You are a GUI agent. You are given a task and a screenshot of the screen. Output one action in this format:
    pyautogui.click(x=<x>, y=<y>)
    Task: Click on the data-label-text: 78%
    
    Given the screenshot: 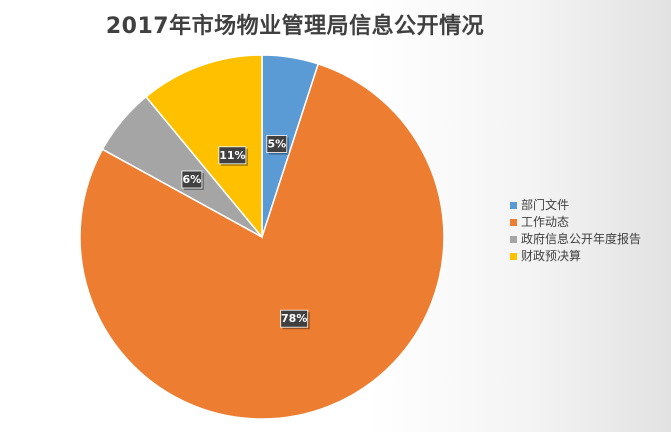 What is the action you would take?
    pyautogui.click(x=294, y=318)
    